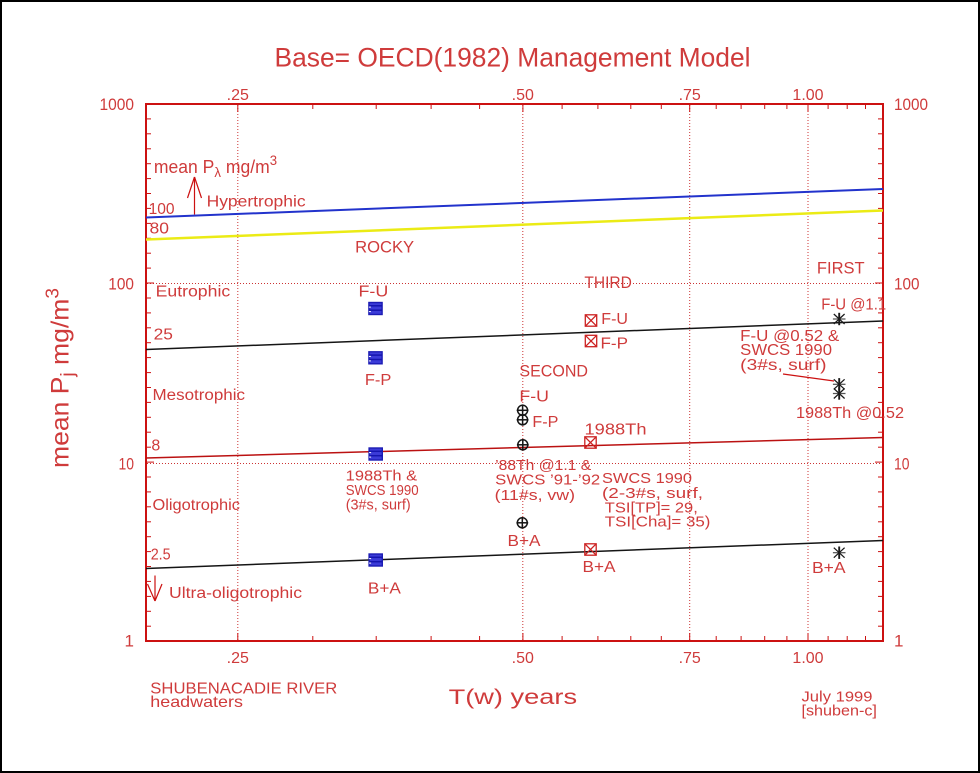 The width and height of the screenshot is (980, 773). I want to click on svg-text: Eutrophic, so click(193, 292).